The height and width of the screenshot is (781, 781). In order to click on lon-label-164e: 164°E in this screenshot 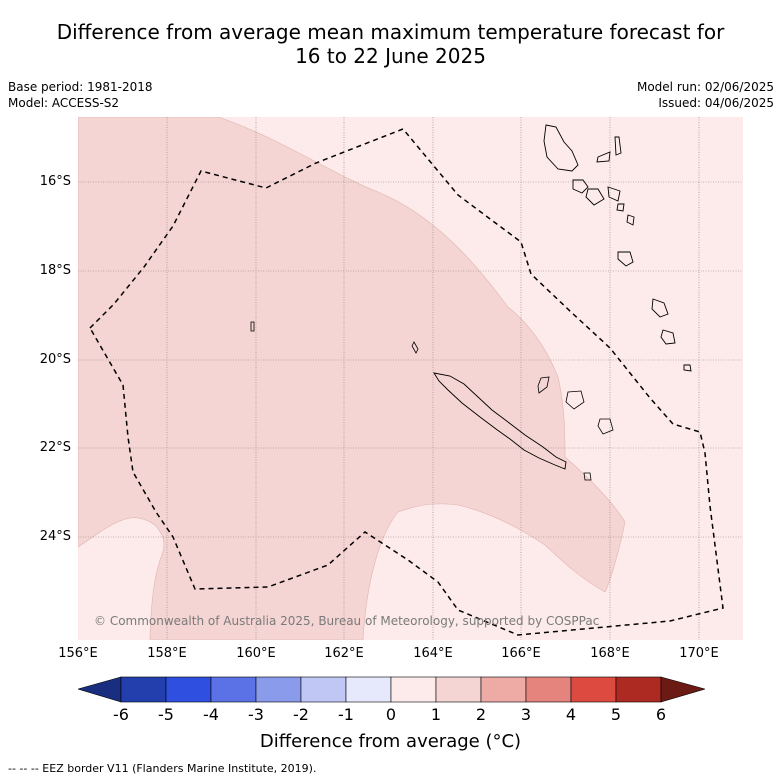, I will do `click(433, 653)`.